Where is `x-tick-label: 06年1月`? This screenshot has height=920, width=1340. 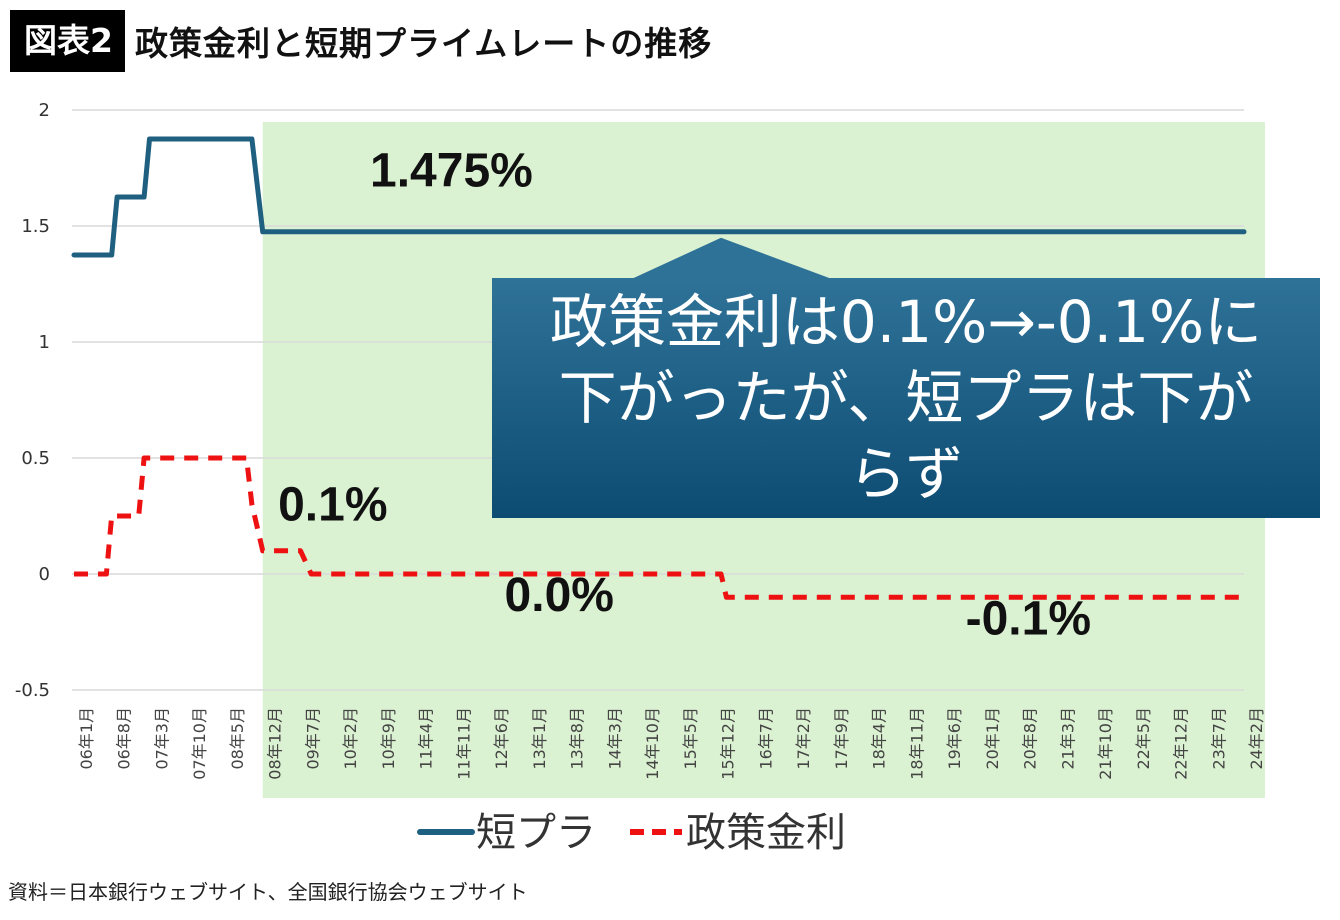 x-tick-label: 06年1月 is located at coordinates (86, 738).